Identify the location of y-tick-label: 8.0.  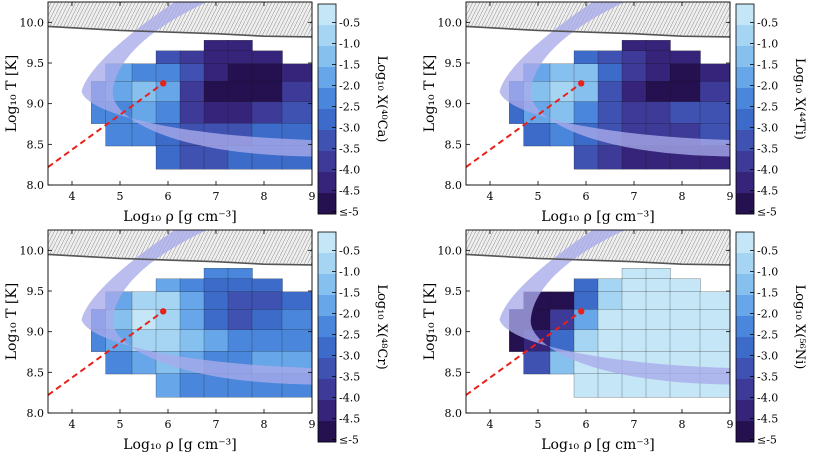
(454, 413).